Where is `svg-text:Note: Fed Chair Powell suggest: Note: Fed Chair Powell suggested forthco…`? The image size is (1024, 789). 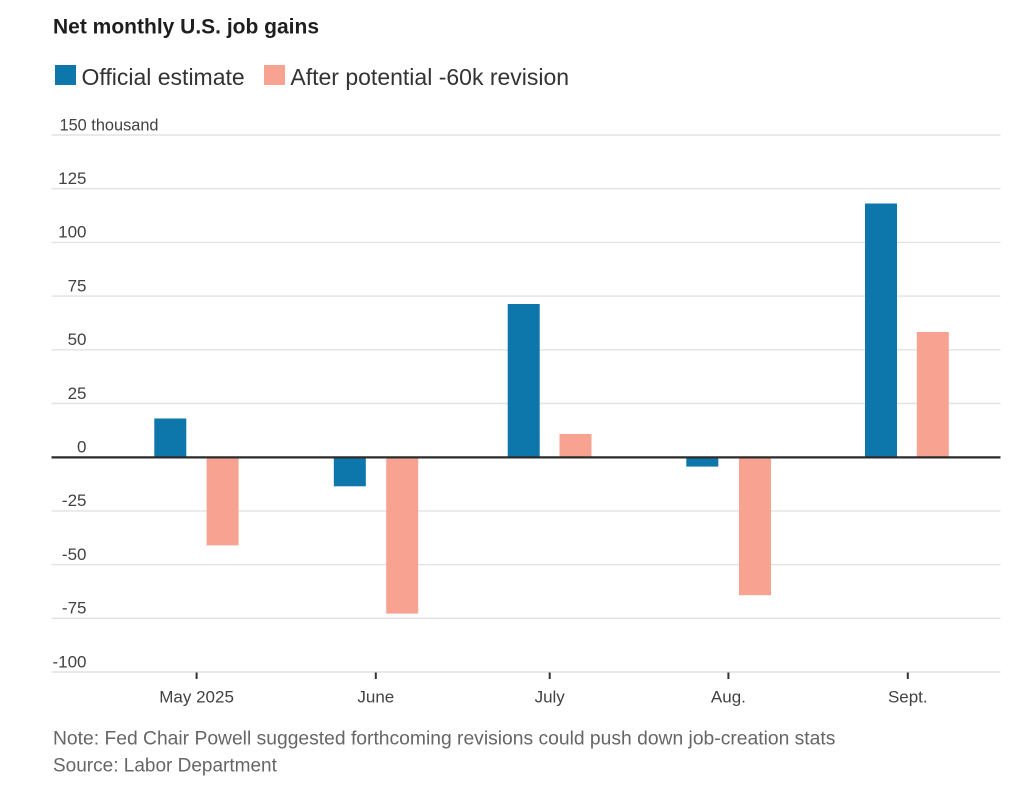 svg-text:Note: Fed Chair Powell suggest: Note: Fed Chair Powell suggested forthco… is located at coordinates (444, 739).